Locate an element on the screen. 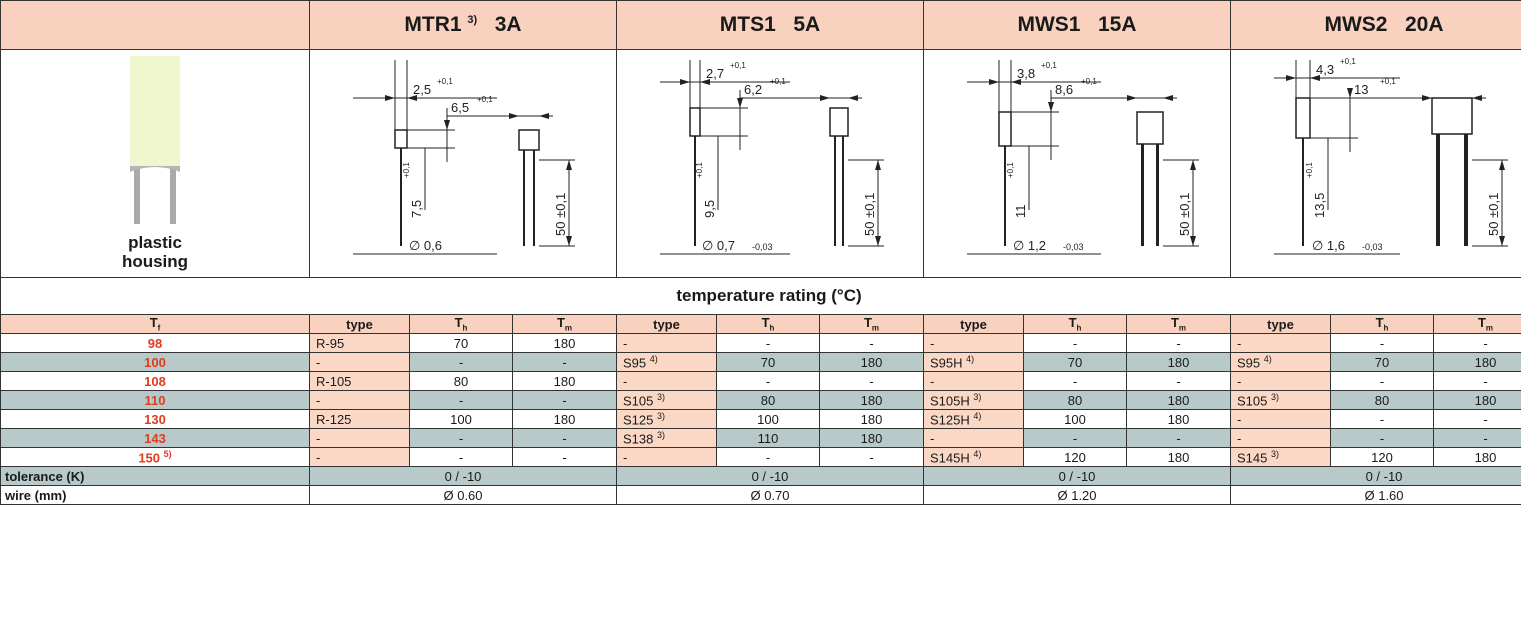  drawing-cell: 3,8 +0,1 8,6 +0,1 11 +0,1 50 ±0,1 ∅ 1,2 -0,03 is located at coordinates (1077, 163).